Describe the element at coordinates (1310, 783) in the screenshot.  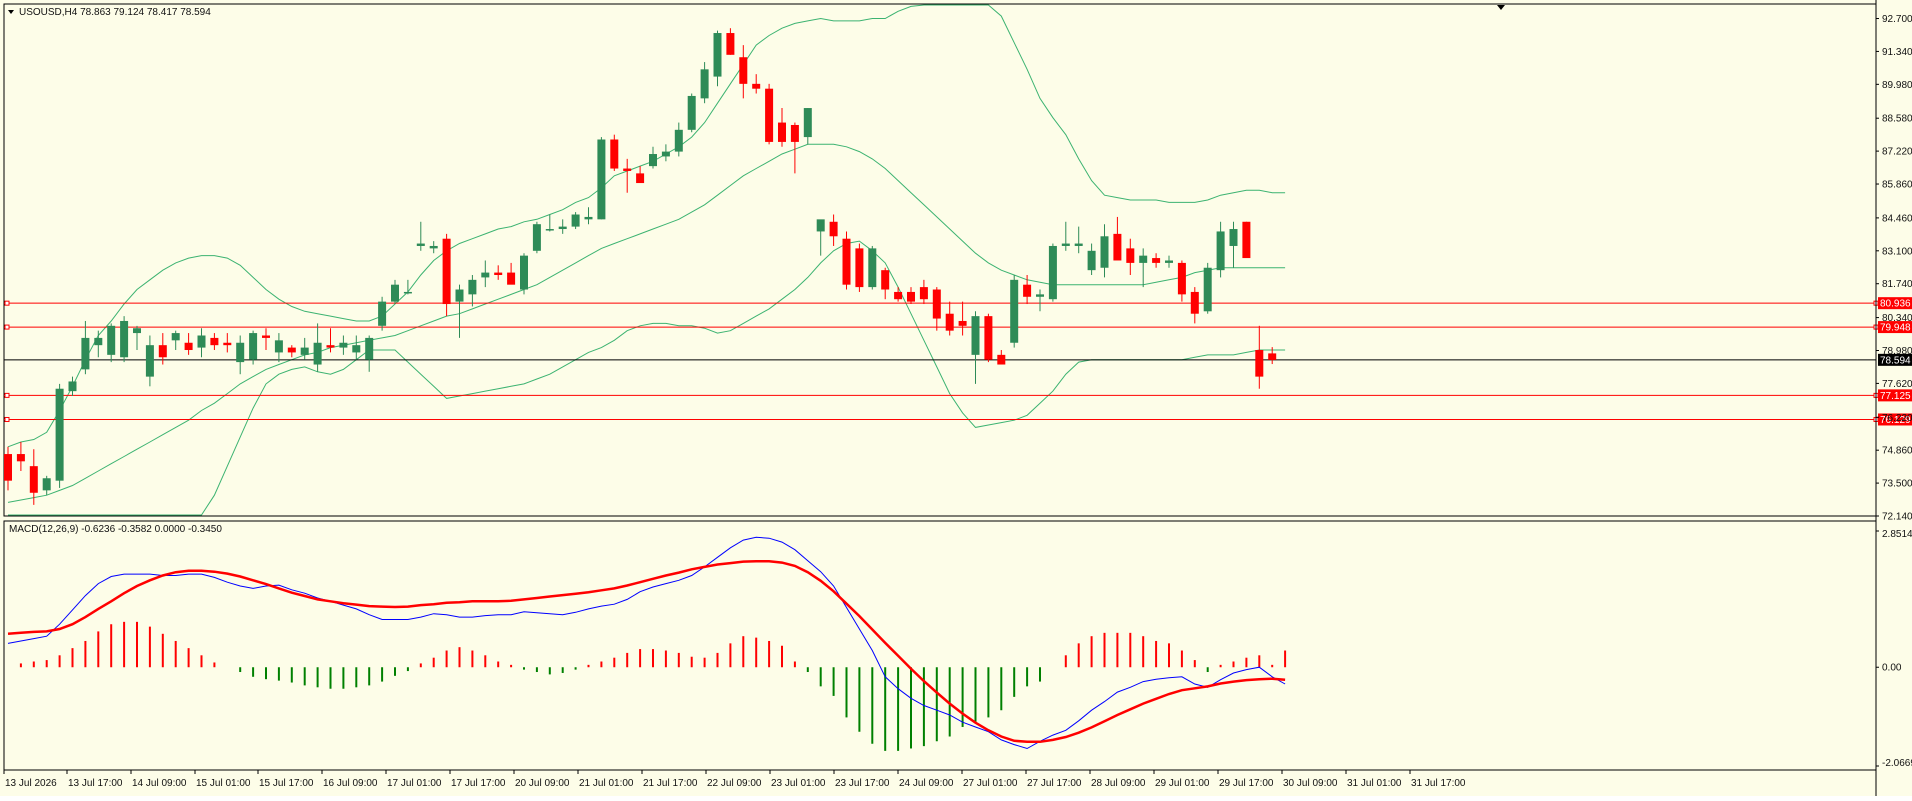
I see `time-tick-label: 30 Jul 09:00` at that location.